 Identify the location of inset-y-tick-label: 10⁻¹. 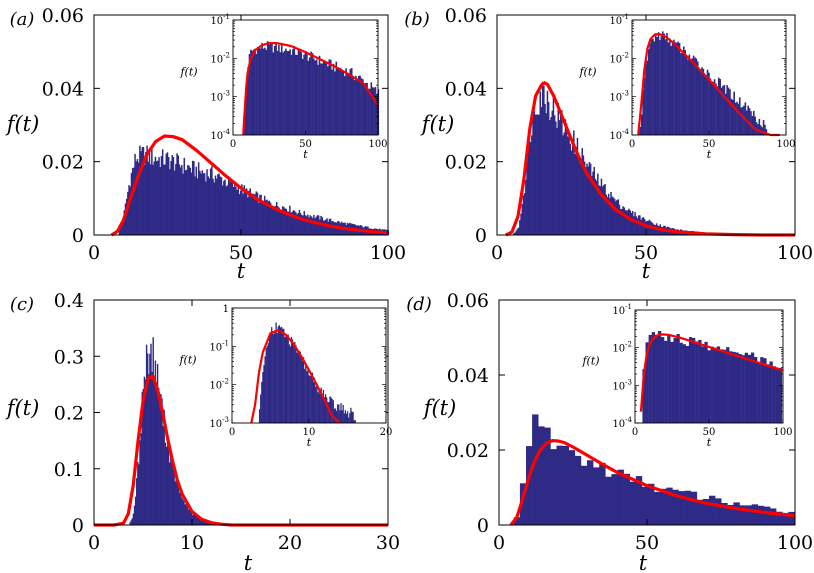
(622, 310).